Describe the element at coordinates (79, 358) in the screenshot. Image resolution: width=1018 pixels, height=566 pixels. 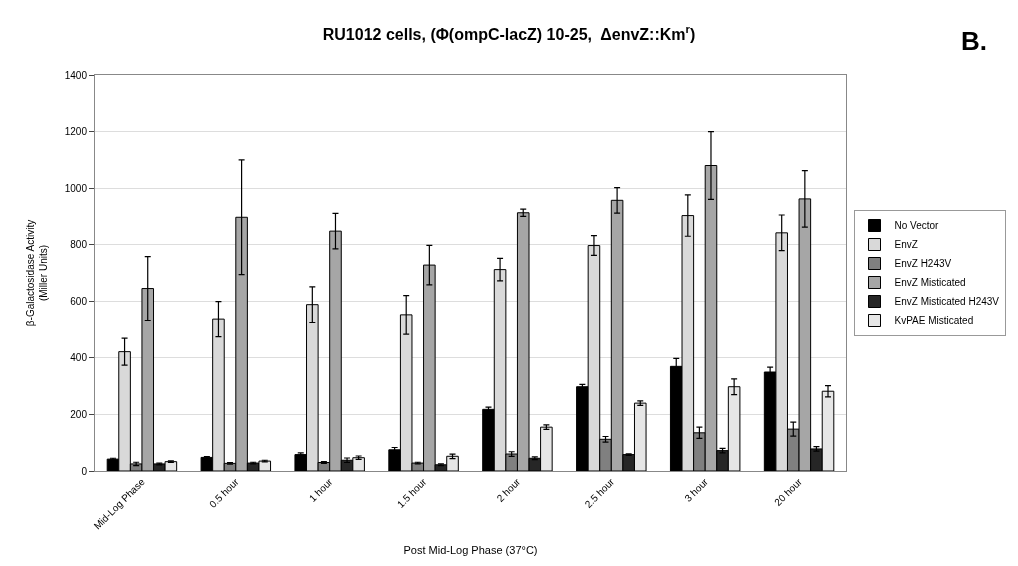
I see `y-tick-label: 400` at that location.